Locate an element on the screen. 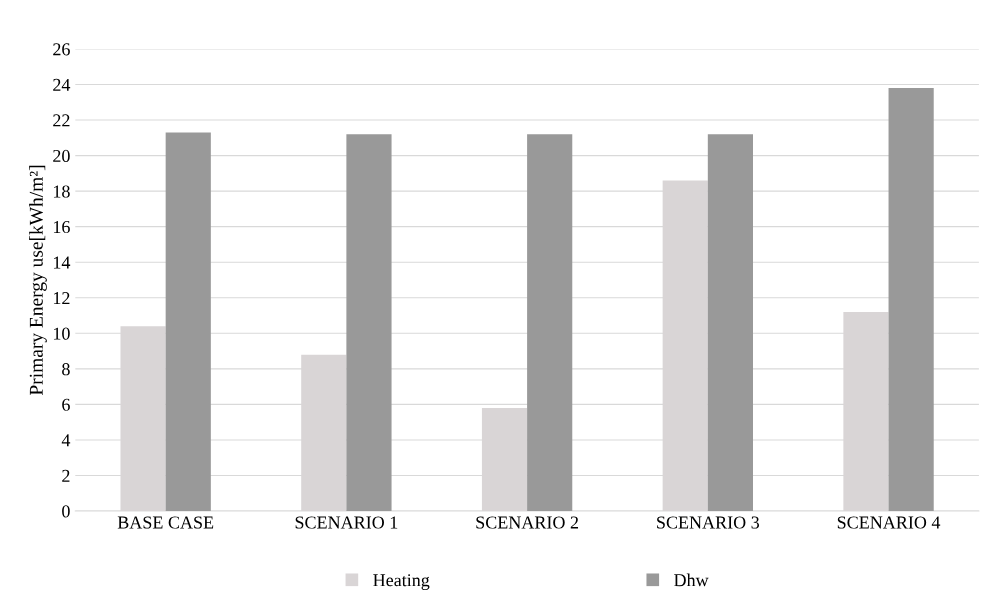 This screenshot has height=612, width=1004. y-tick-label: 8 is located at coordinates (66, 369).